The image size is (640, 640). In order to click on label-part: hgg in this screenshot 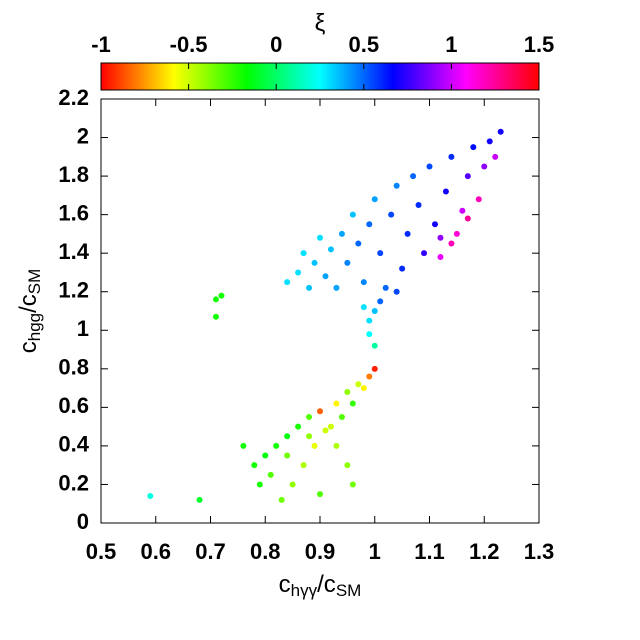, I will do `click(34, 327)`.